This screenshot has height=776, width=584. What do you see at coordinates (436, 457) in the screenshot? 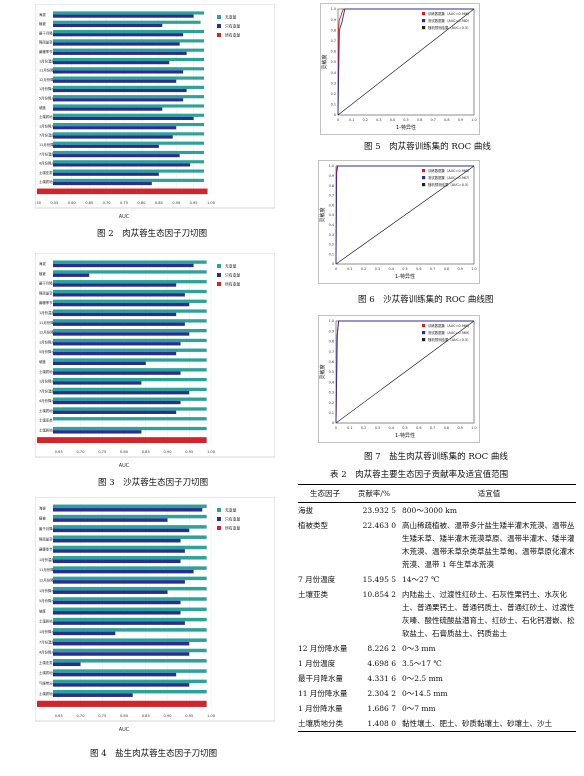
I see `fig7-caption: 图 7 盐生肉苁蓉训练集的 ROC 曲线` at bounding box center [436, 457].